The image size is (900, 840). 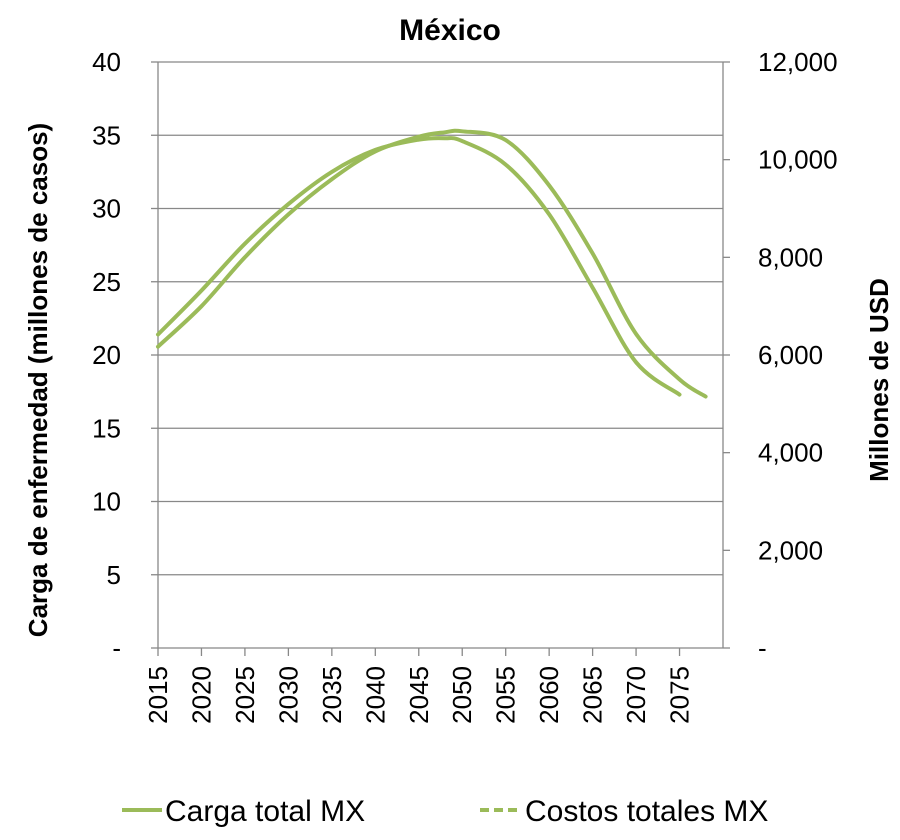 What do you see at coordinates (680, 695) in the screenshot?
I see `x-tick-label: 2075` at bounding box center [680, 695].